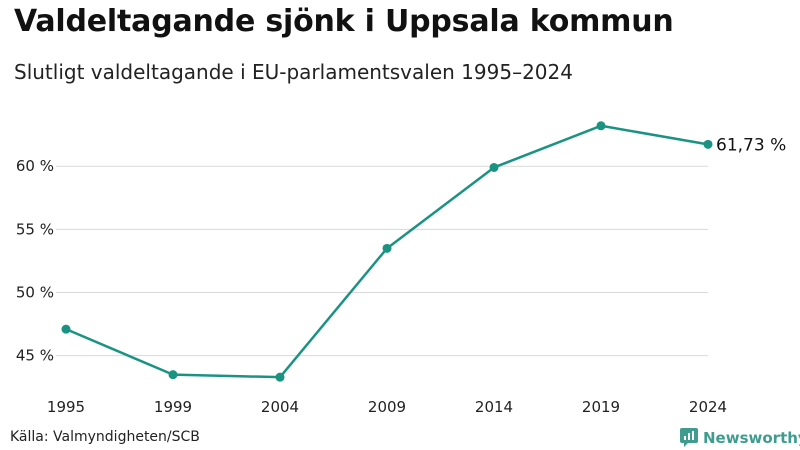  I want to click on brand-name: Newsworthy, so click(751, 437).